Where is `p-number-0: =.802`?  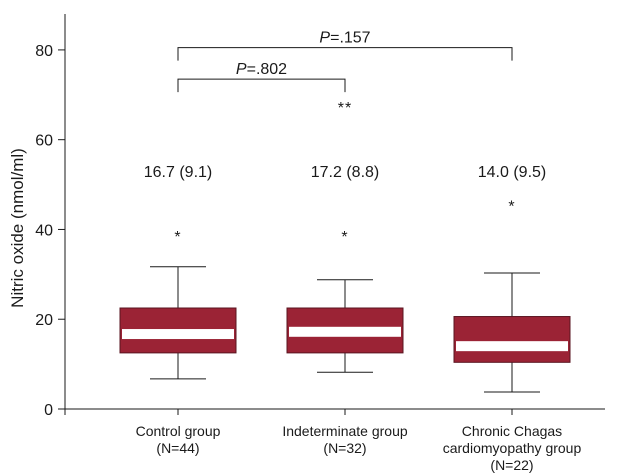
p-number-0: =.802 is located at coordinates (267, 69).